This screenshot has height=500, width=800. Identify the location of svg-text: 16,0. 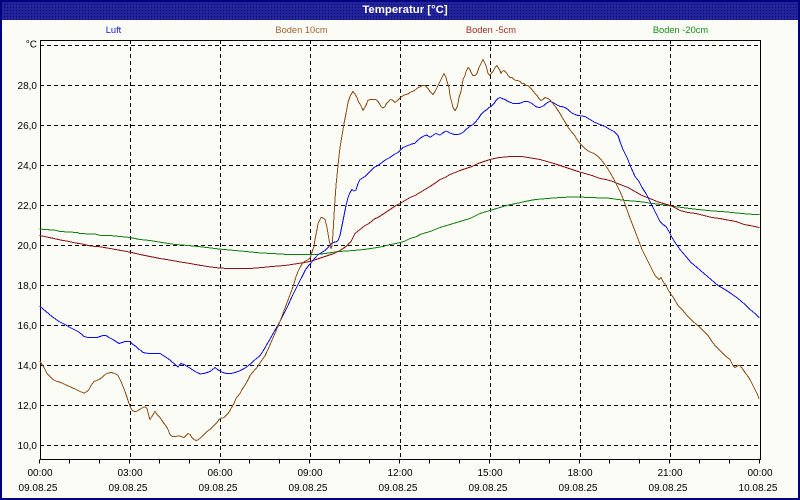
(28, 326).